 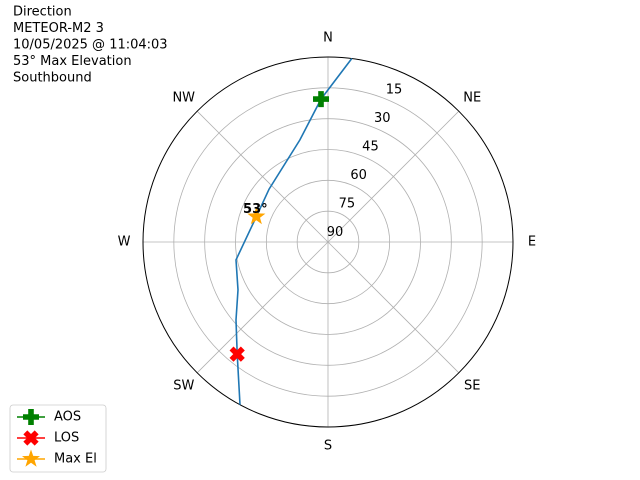 I want to click on radial-tick-label: 60, so click(x=358, y=175).